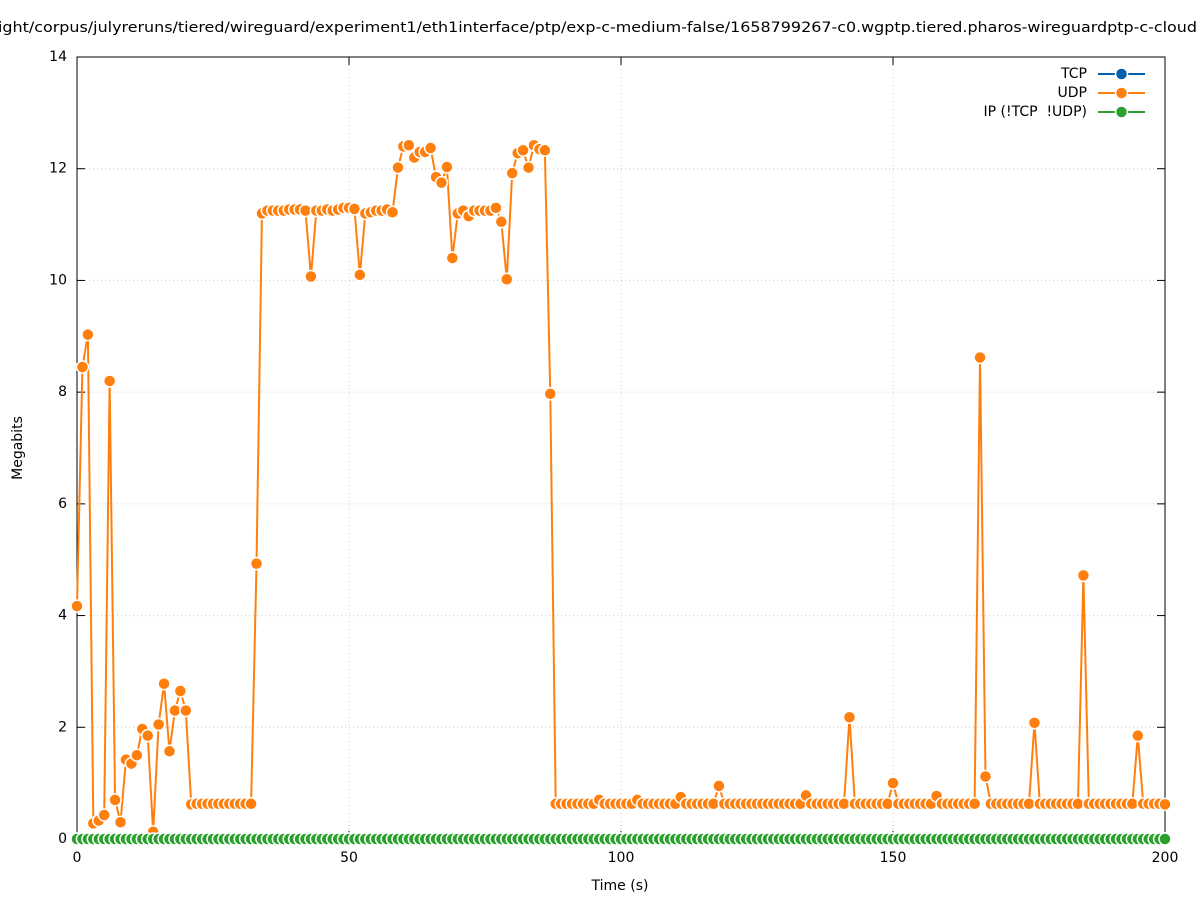 The image size is (1197, 900). I want to click on legend-label: IP (!TCP !UDP), so click(1036, 112).